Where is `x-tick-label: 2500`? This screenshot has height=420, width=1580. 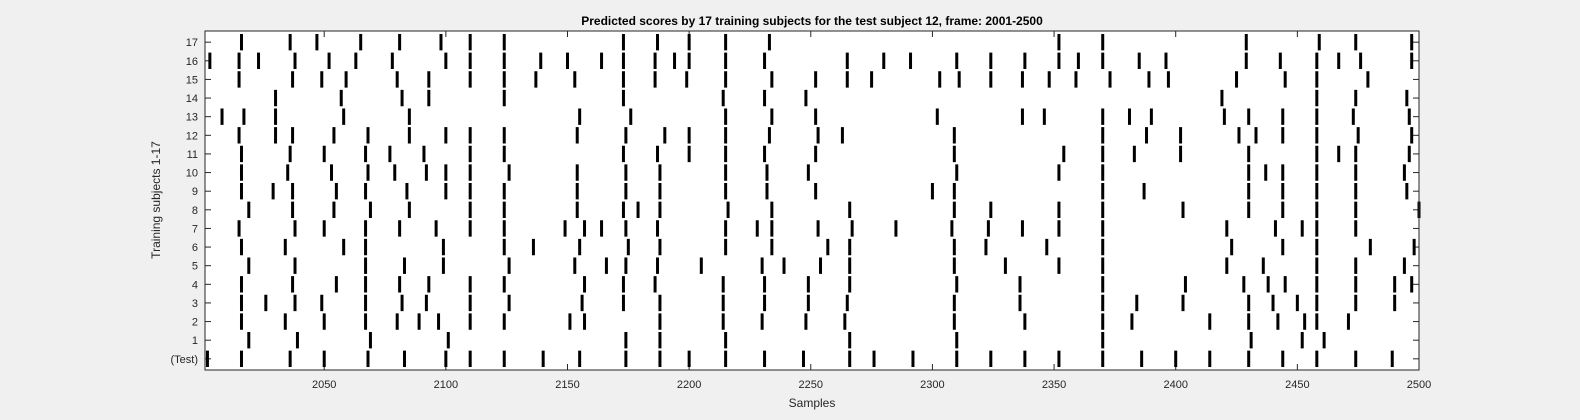 x-tick-label: 2500 is located at coordinates (1419, 385).